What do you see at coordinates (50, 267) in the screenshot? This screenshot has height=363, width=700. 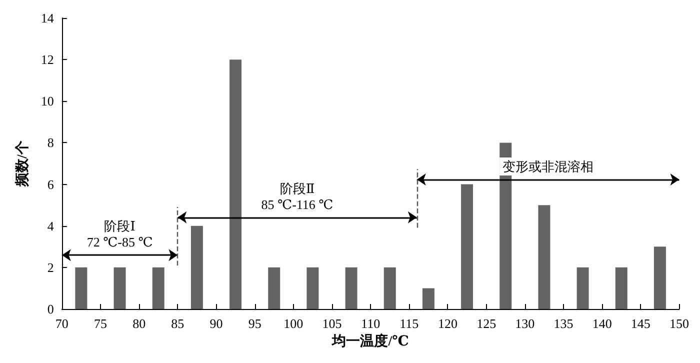 I see `y-tick-label: 2` at bounding box center [50, 267].